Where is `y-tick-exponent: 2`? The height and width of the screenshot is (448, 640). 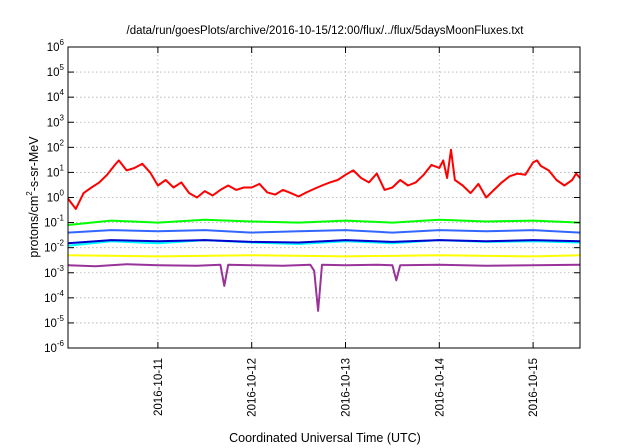
y-tick-exponent: 2 is located at coordinates (62, 142).